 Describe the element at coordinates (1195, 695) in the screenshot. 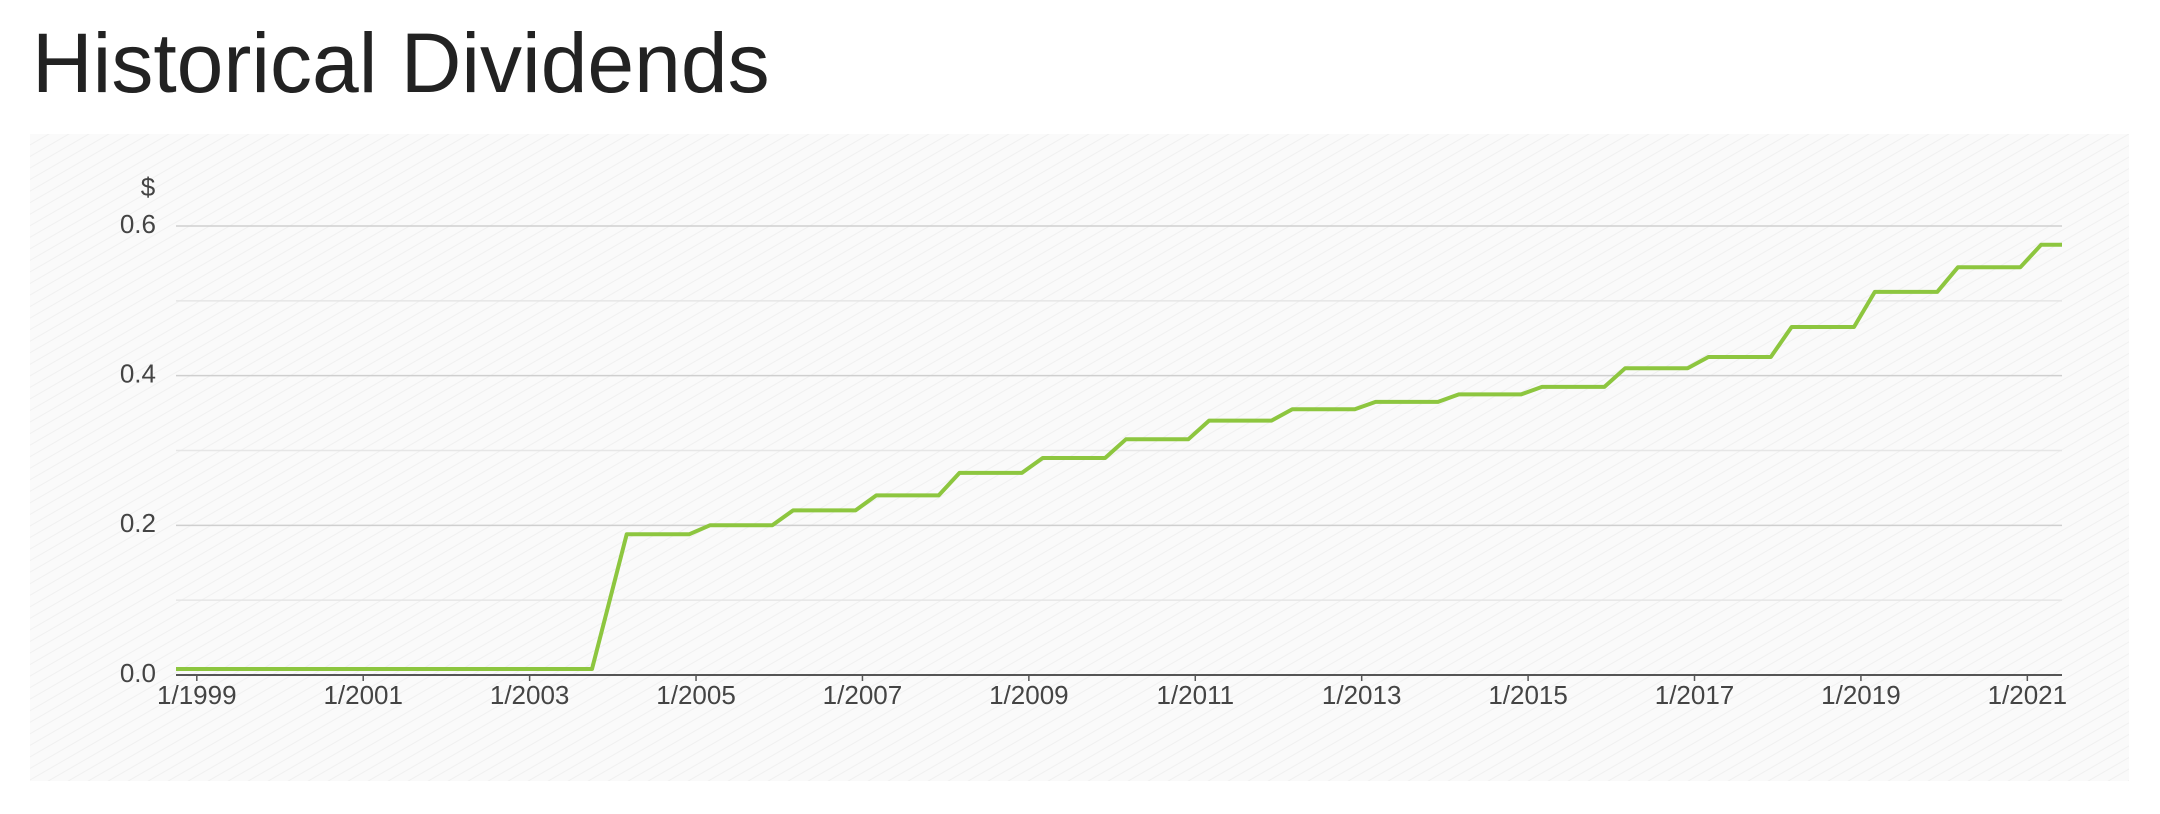

I see `x-tick-label: 1/2011` at that location.